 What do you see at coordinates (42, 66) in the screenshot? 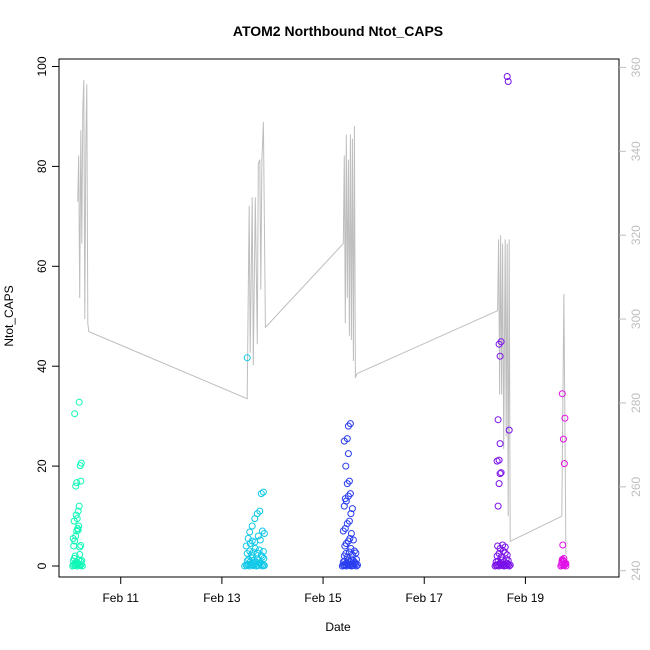
I see `y-tick-label: 100` at bounding box center [42, 66].